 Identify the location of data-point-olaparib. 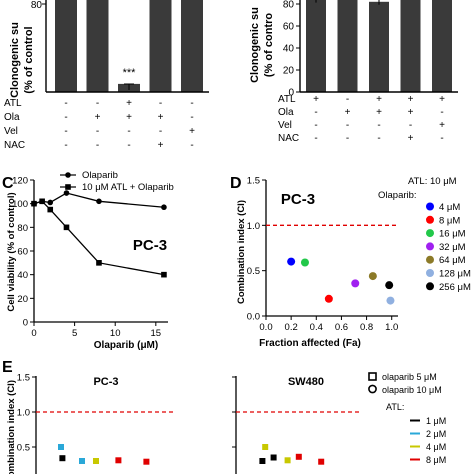
(50, 202).